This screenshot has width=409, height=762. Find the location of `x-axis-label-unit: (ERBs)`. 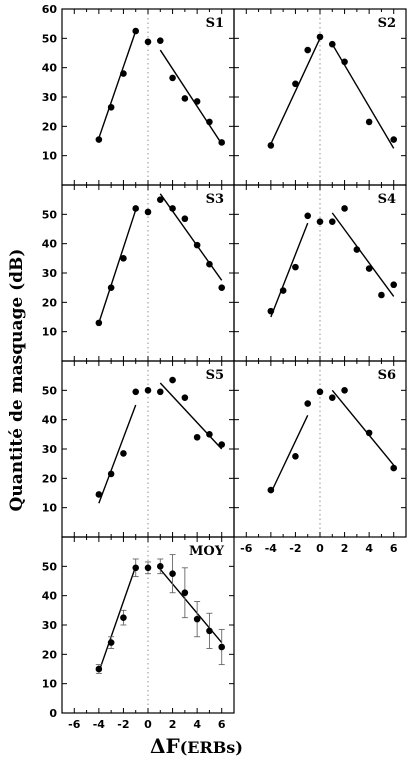

x-axis-label-unit: (ERBs) is located at coordinates (211, 747).